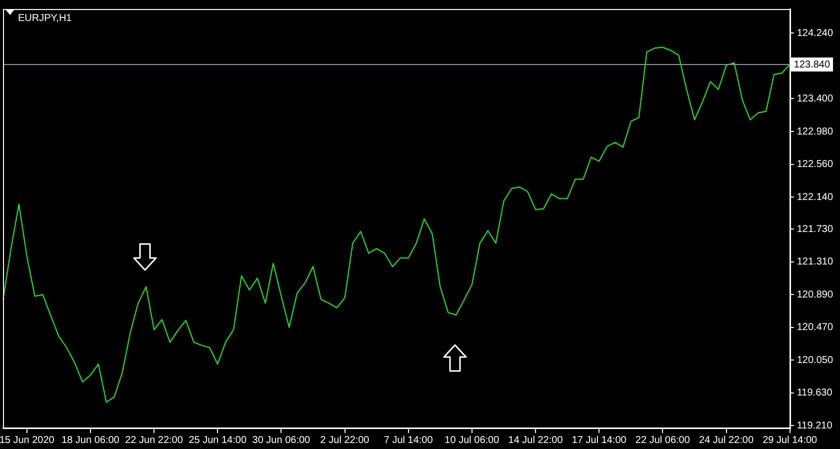  Describe the element at coordinates (814, 393) in the screenshot. I see `y-tick-label: 119.630` at that location.